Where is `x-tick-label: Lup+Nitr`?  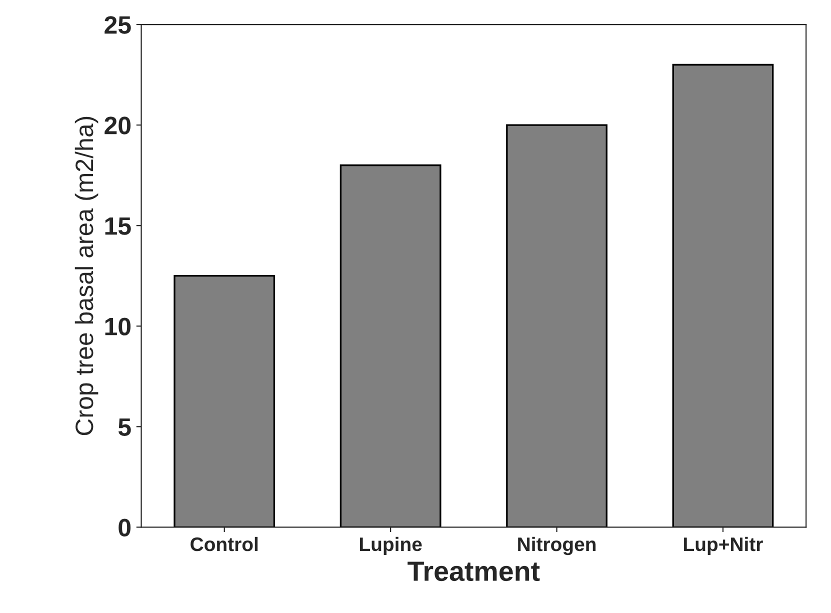 x-tick-label: Lup+Nitr is located at coordinates (723, 546).